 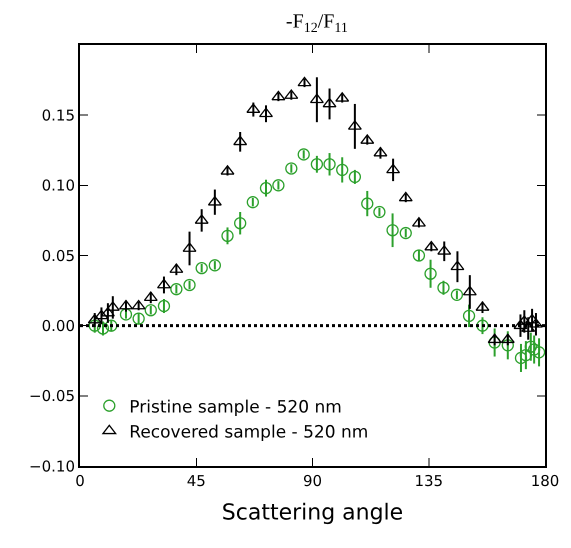 What do you see at coordinates (58, 255) in the screenshot?
I see `y-tick-label: 0.05` at bounding box center [58, 255].